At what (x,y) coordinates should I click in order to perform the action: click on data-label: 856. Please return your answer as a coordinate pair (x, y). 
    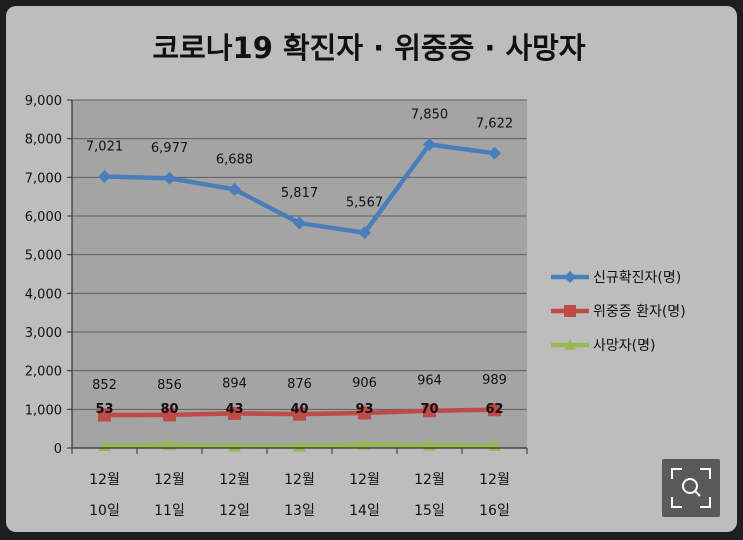
    Looking at the image, I should click on (169, 385).